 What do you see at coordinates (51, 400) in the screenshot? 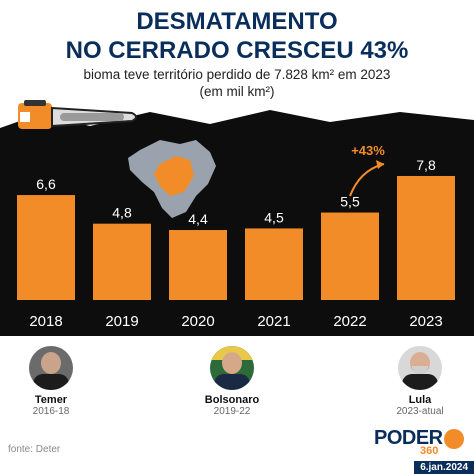
I see `president-name: Temer` at bounding box center [51, 400].